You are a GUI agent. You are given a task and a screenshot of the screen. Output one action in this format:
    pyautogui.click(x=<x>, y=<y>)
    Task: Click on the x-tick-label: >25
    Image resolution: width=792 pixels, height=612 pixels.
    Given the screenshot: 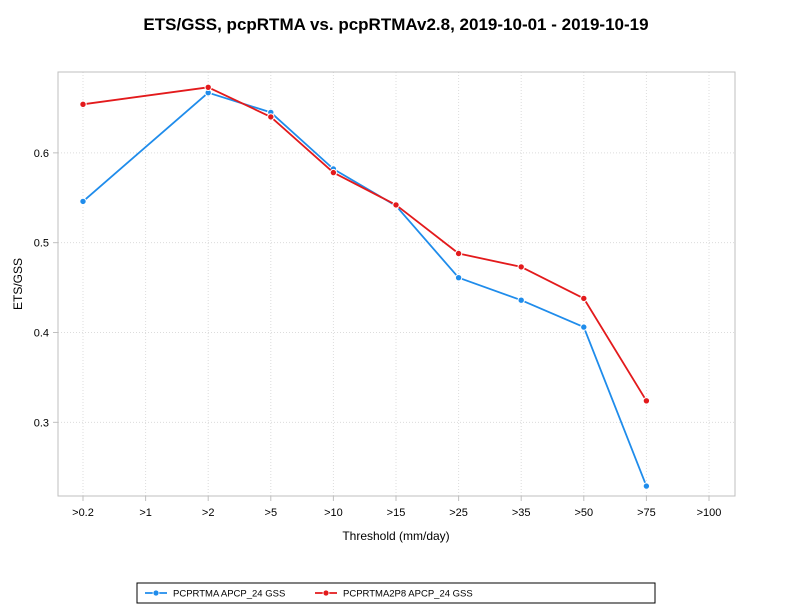 What is the action you would take?
    pyautogui.click(x=458, y=513)
    